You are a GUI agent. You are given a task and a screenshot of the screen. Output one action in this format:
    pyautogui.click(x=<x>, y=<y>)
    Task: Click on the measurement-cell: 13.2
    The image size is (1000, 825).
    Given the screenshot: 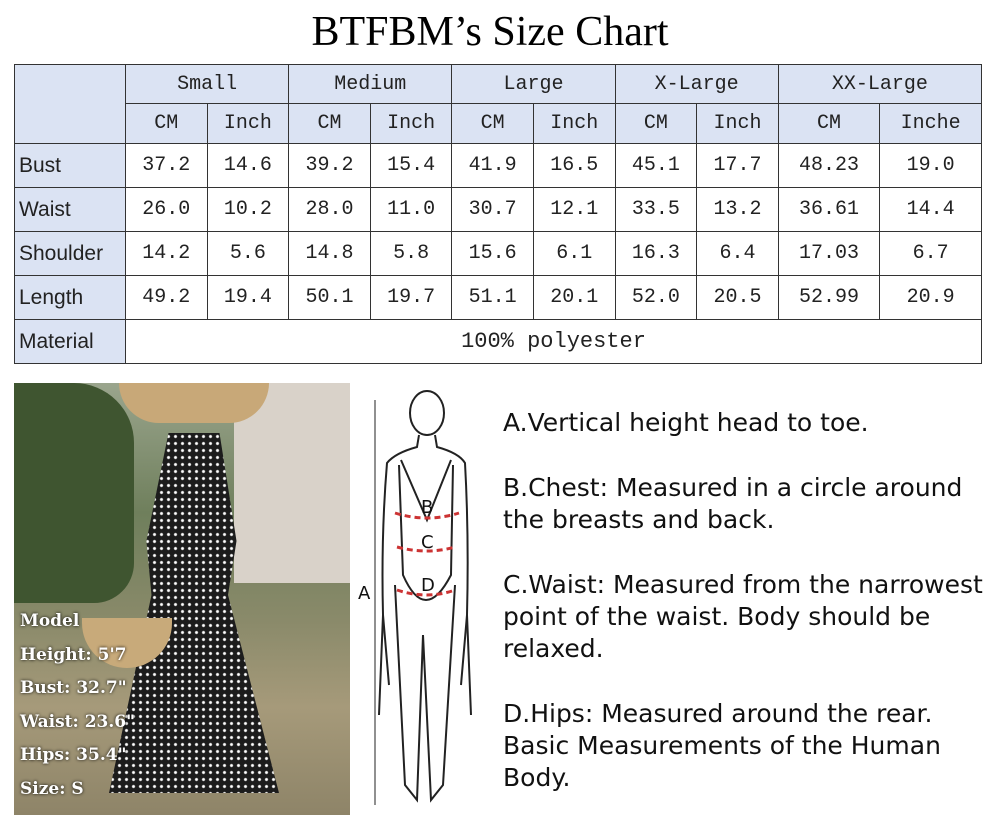 What is the action you would take?
    pyautogui.click(x=737, y=209)
    